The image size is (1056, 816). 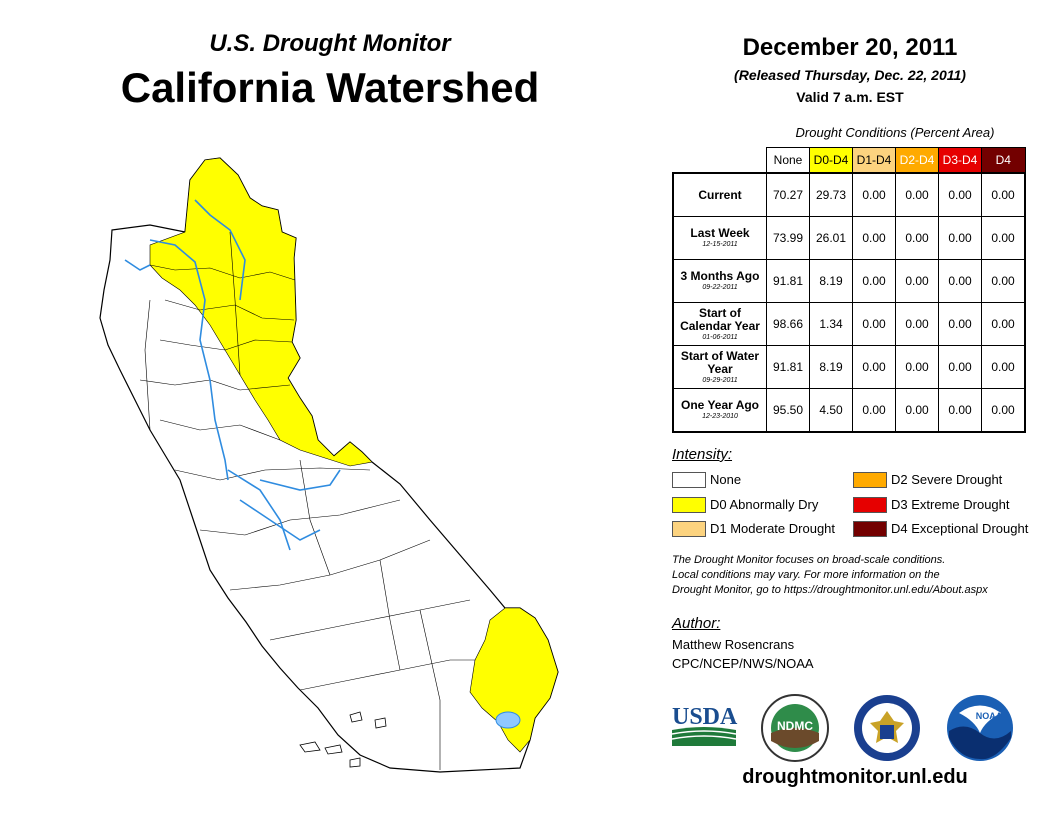 I want to click on legend-label: None, so click(x=726, y=479).